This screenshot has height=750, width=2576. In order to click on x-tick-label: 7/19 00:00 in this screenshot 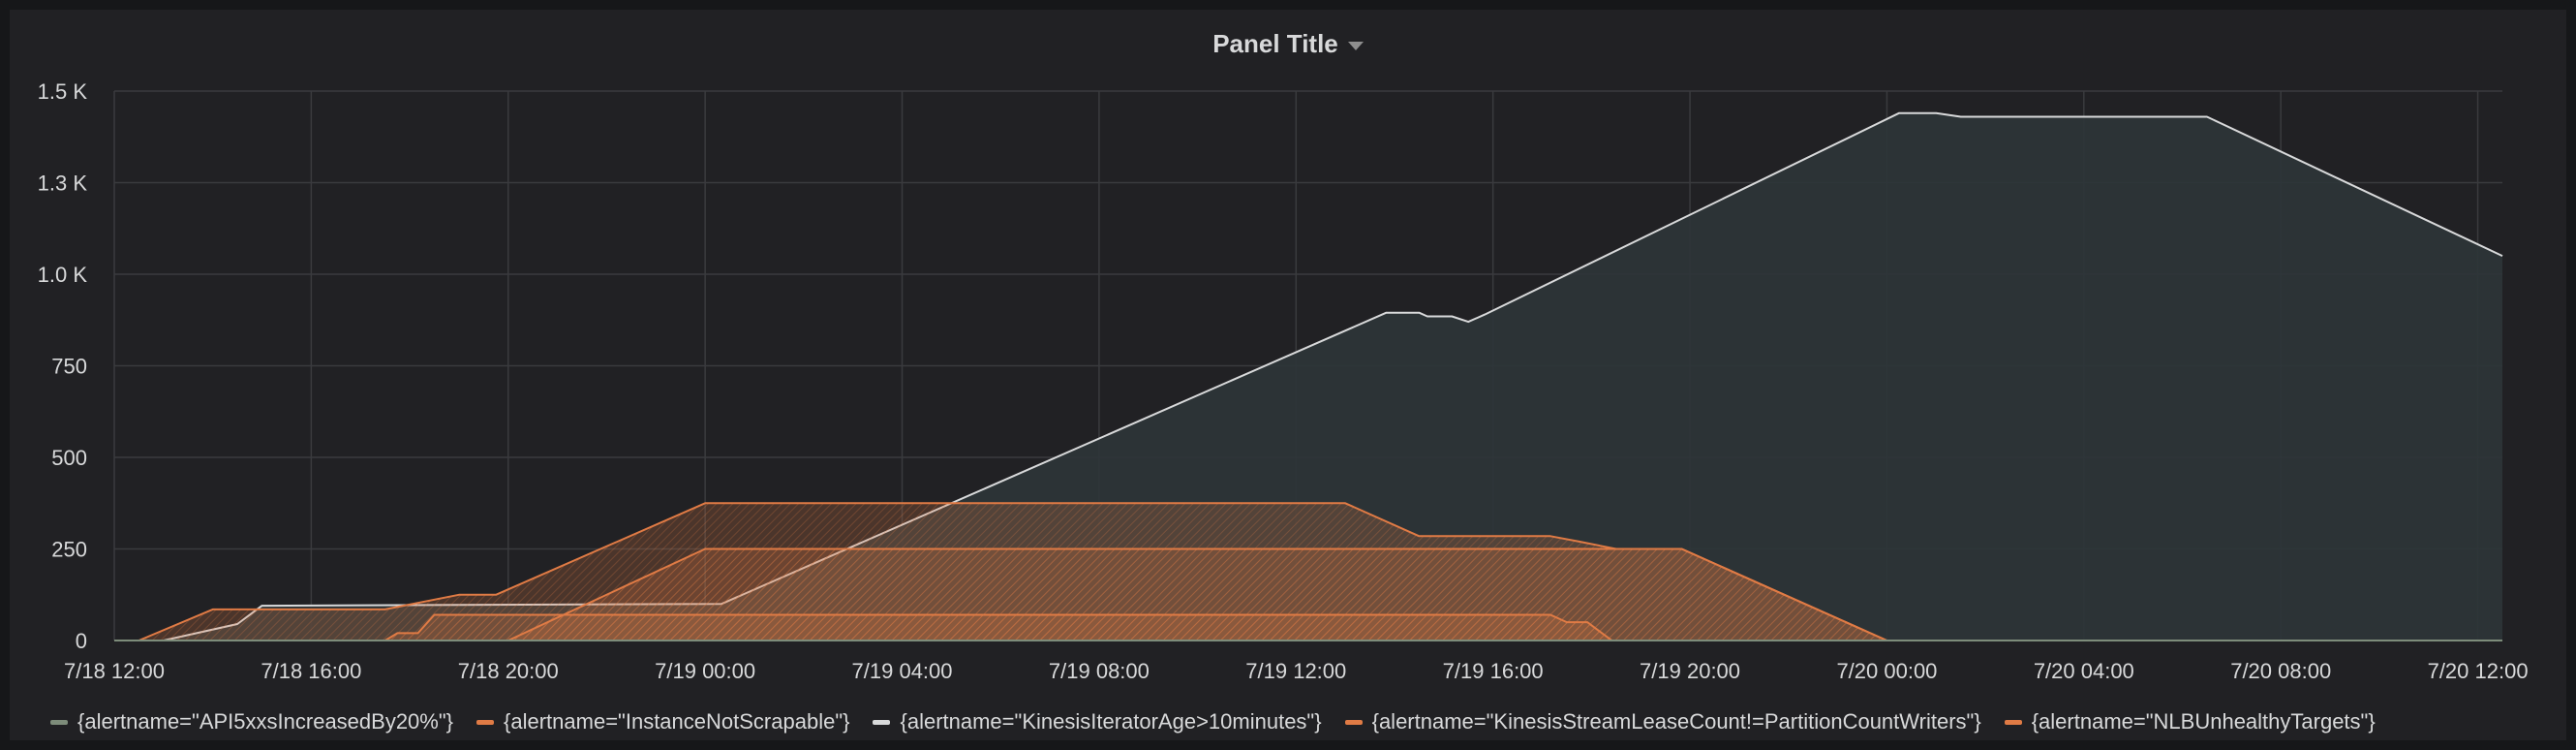, I will do `click(705, 671)`.